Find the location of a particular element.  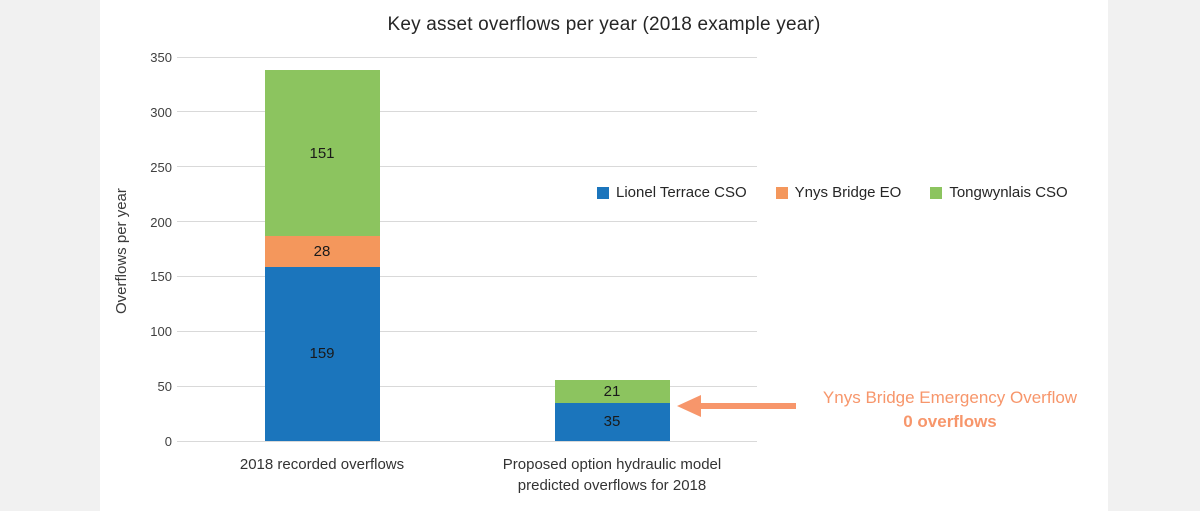

data-label: 151 is located at coordinates (322, 153).